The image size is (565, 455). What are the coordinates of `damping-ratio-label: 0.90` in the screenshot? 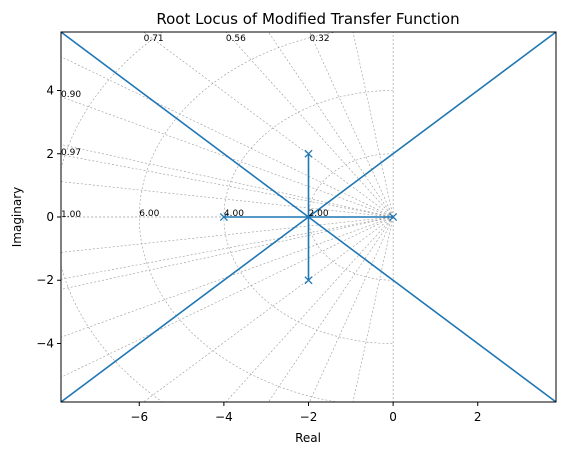 It's located at (71, 95).